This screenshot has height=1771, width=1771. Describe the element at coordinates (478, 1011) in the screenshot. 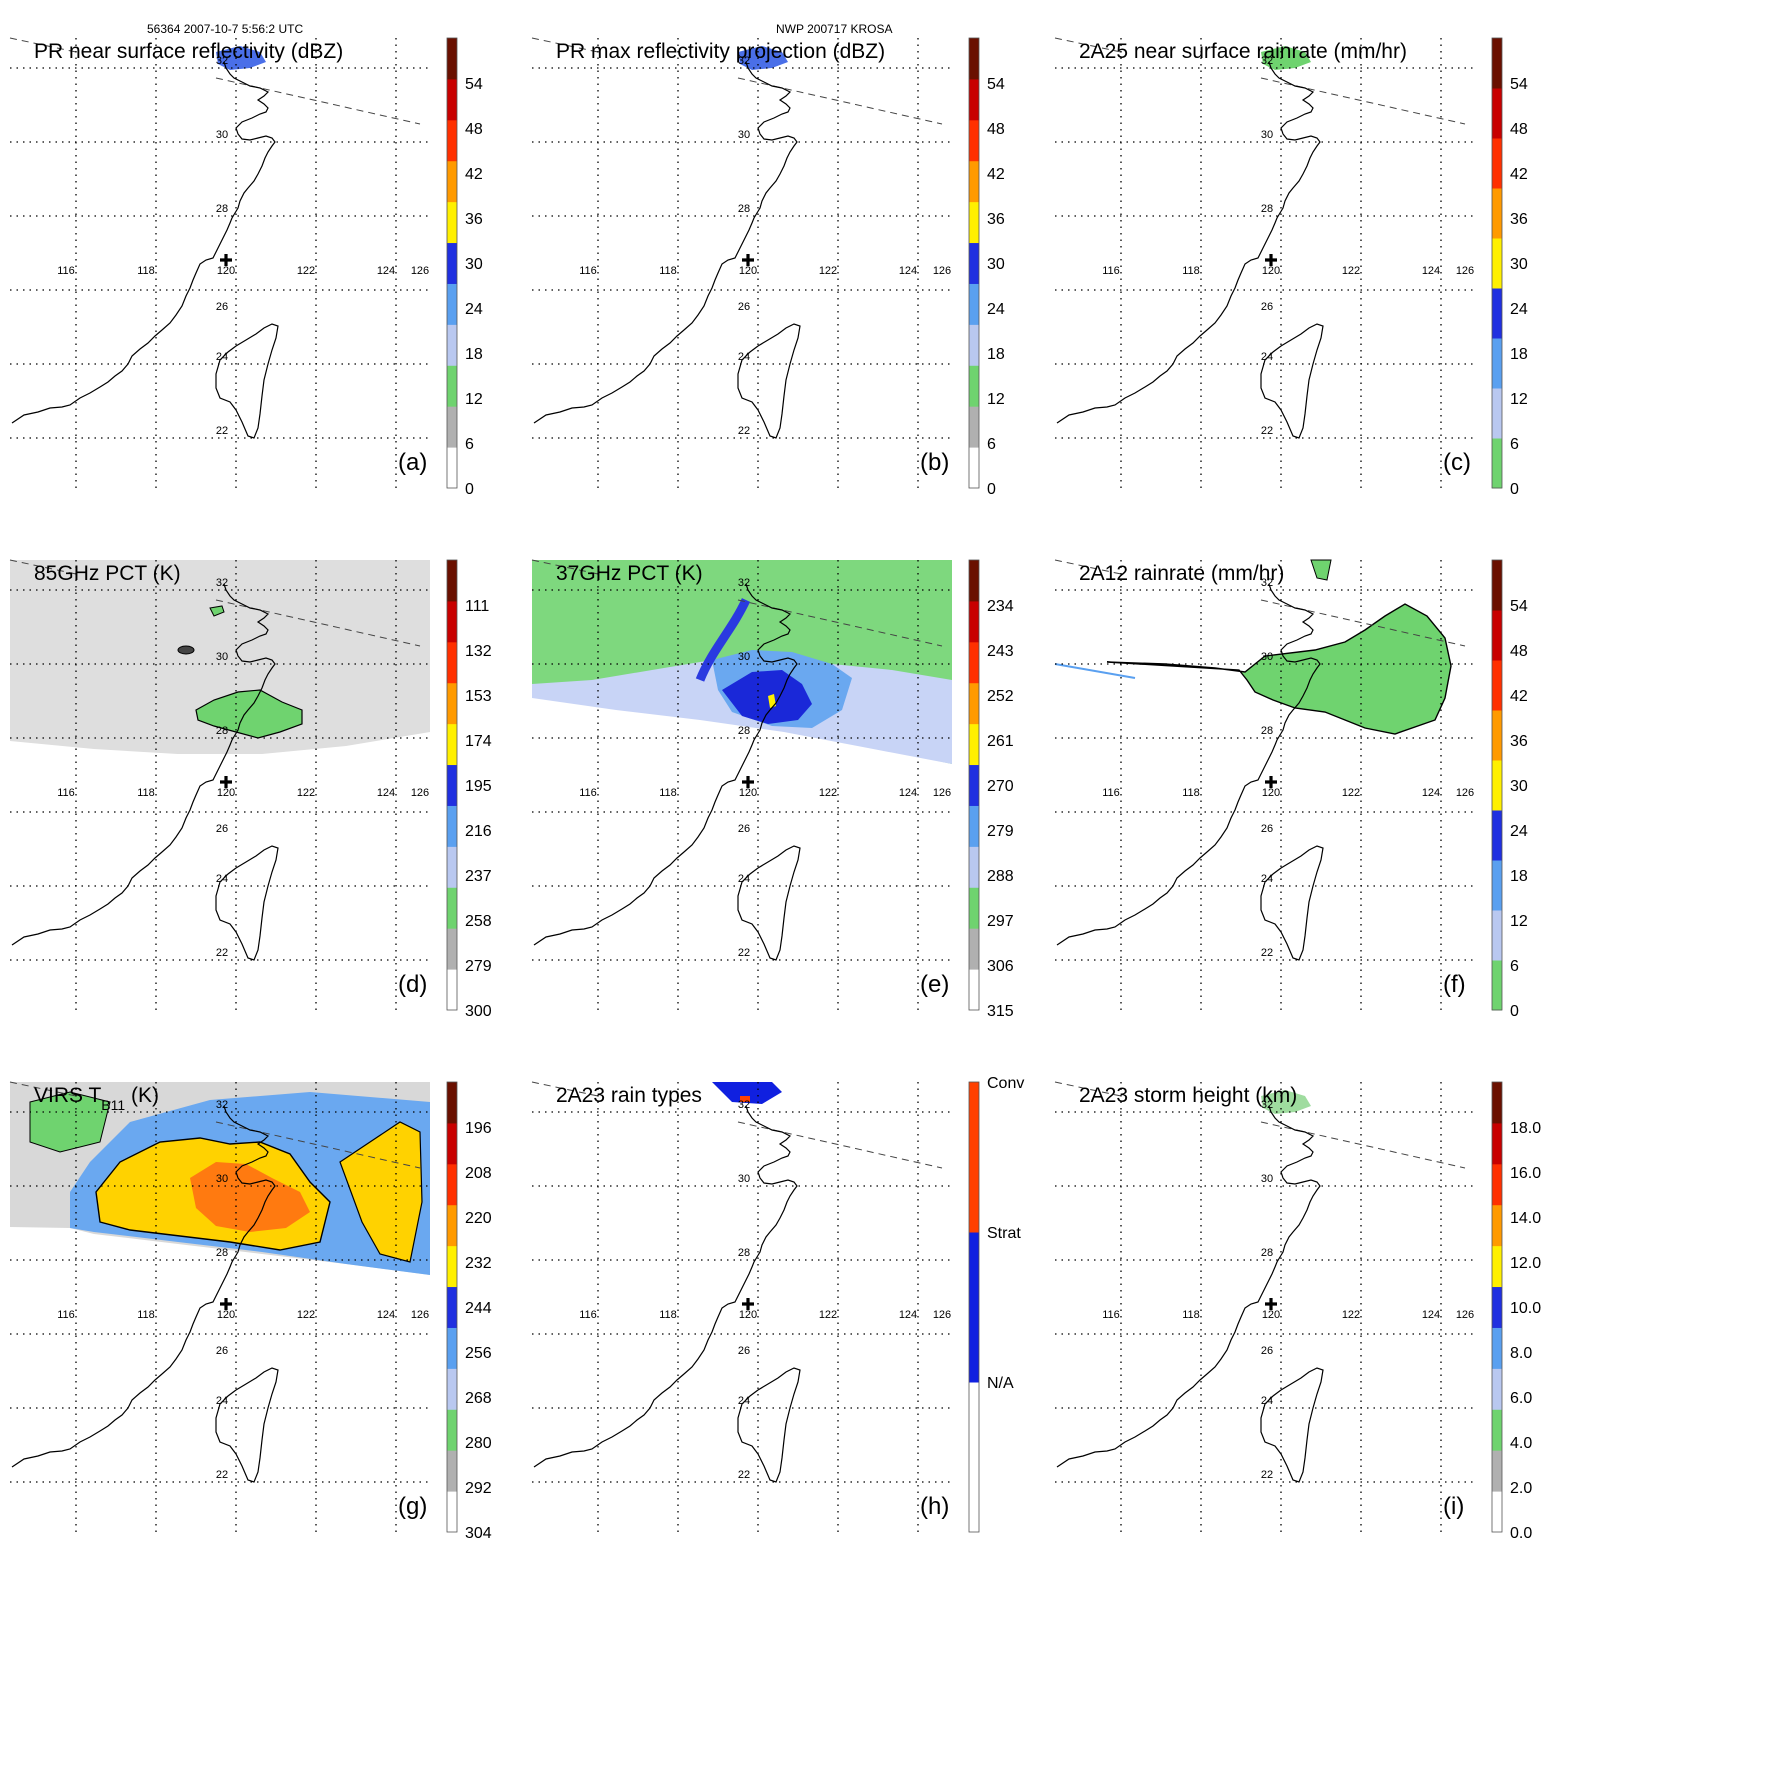

I see `colorbar-tick-label: 300` at that location.